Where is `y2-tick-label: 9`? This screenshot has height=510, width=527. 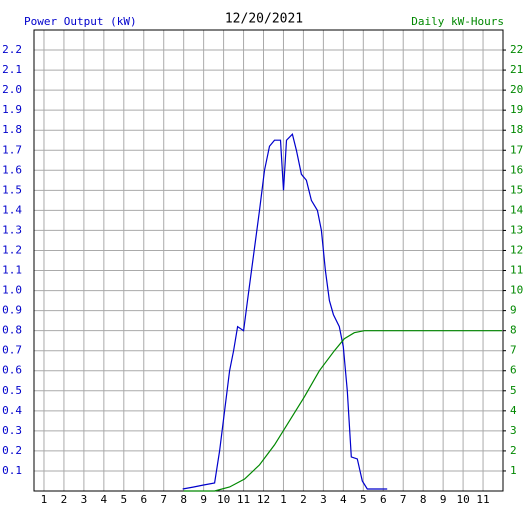 y2-tick-label: 9 is located at coordinates (513, 310).